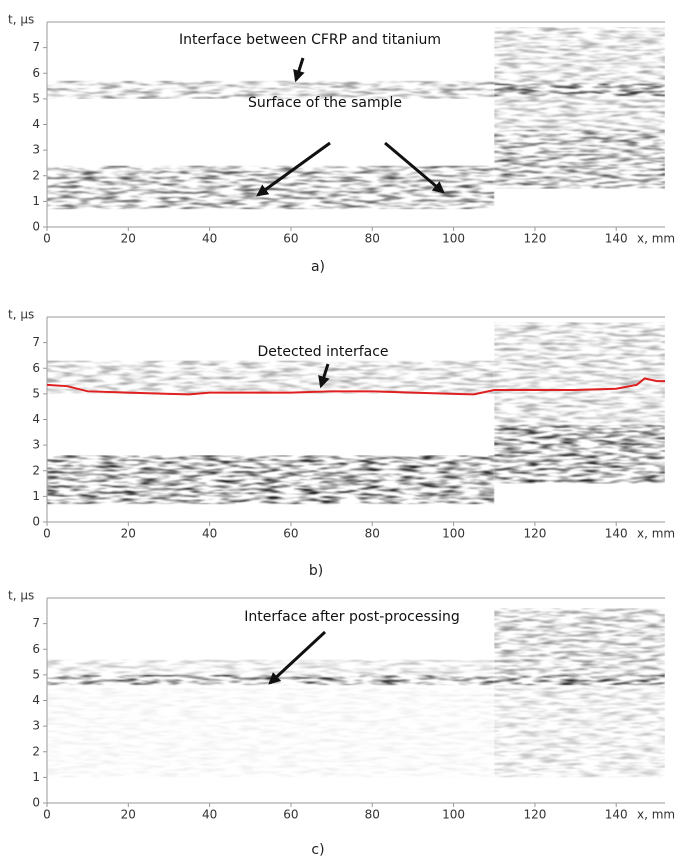 This screenshot has height=862, width=689. Describe the element at coordinates (355, 386) in the screenshot. I see `detected-line` at that location.